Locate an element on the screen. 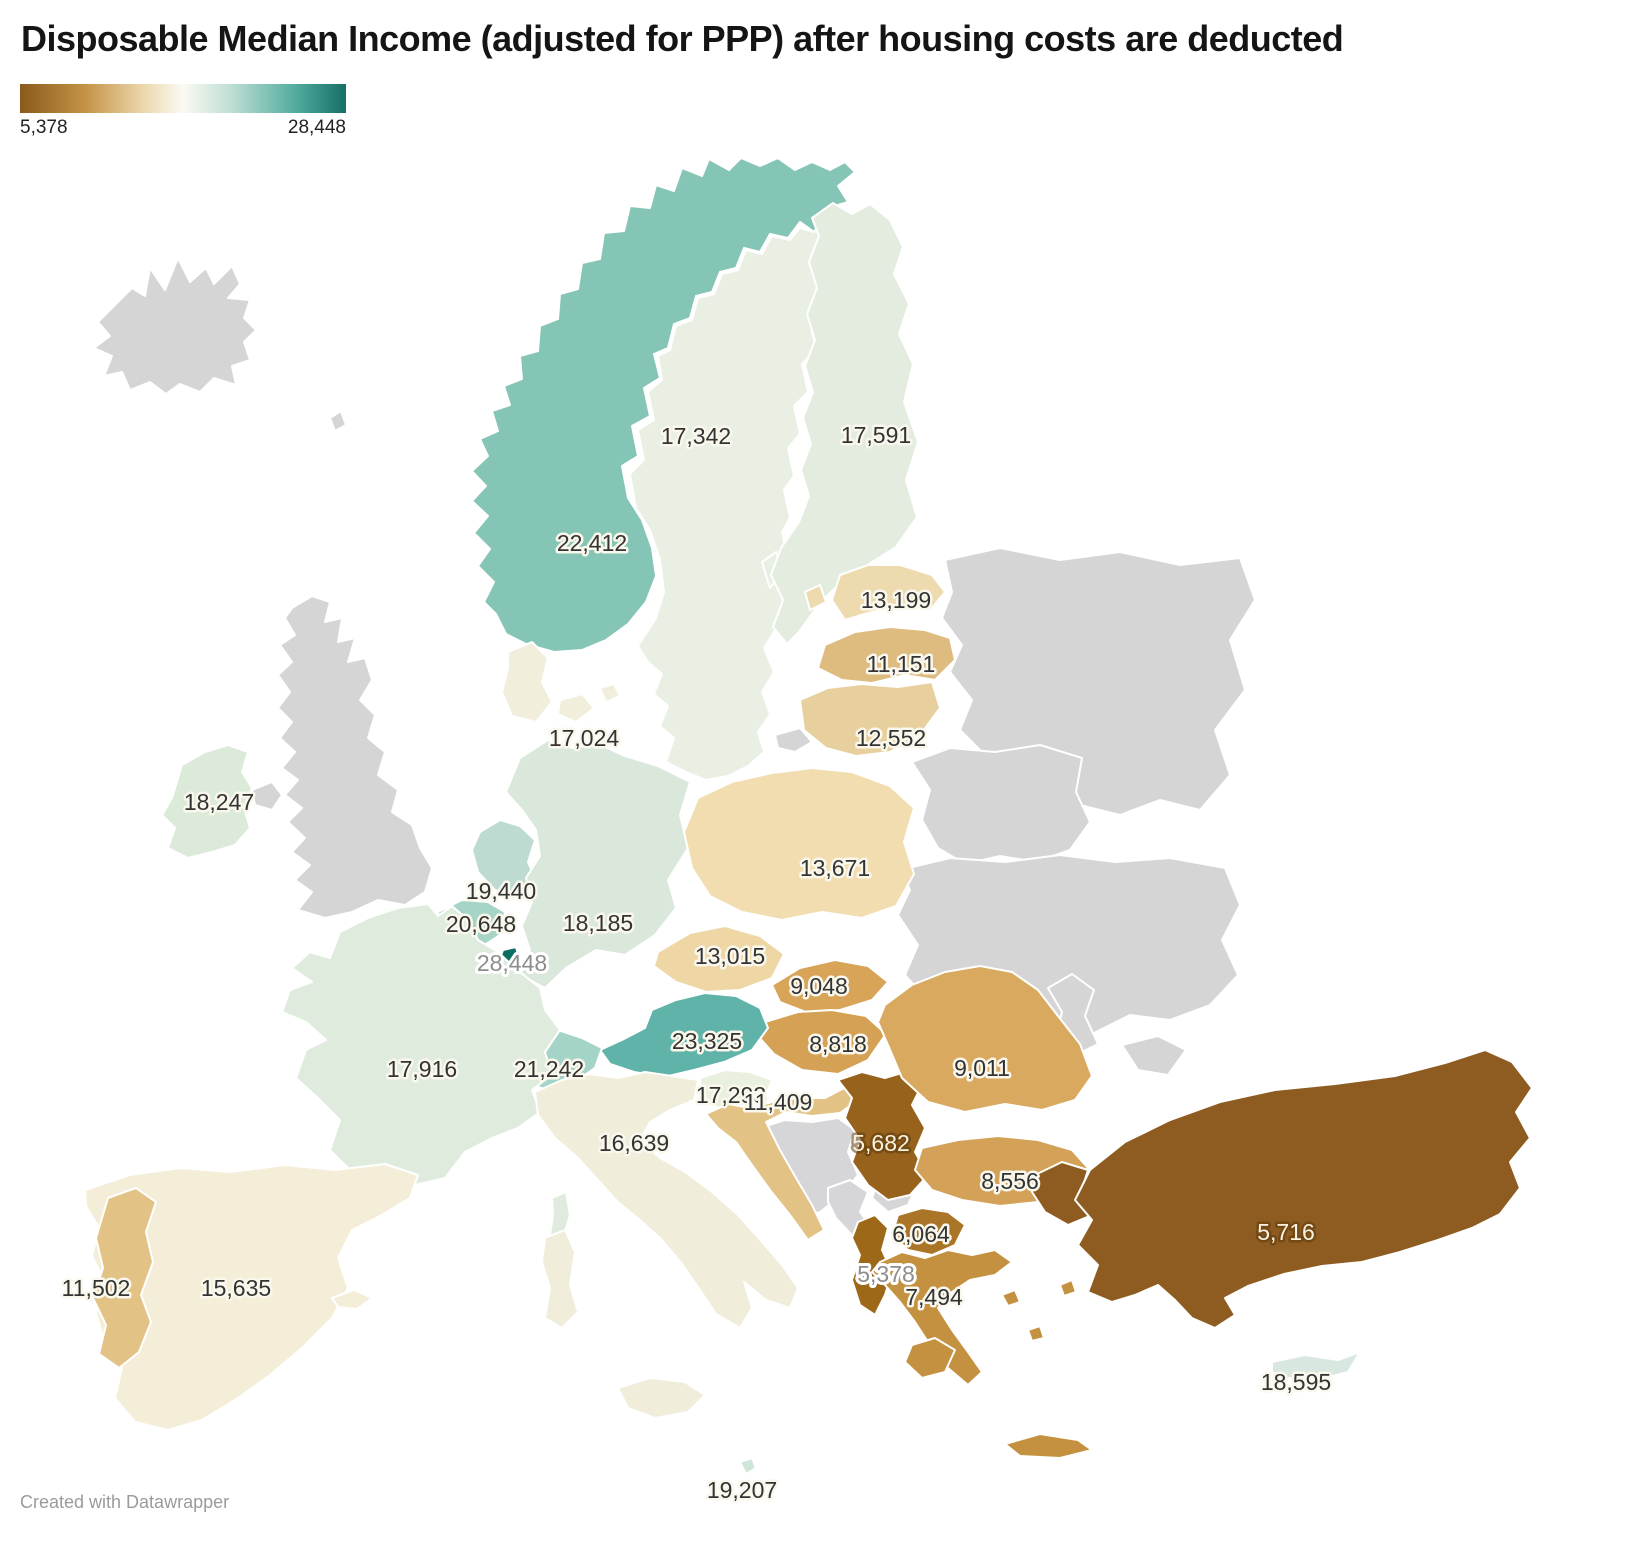 Image resolution: width=1640 pixels, height=1552 pixels. value-label-bulgaria: 8,556 is located at coordinates (1010, 1181).